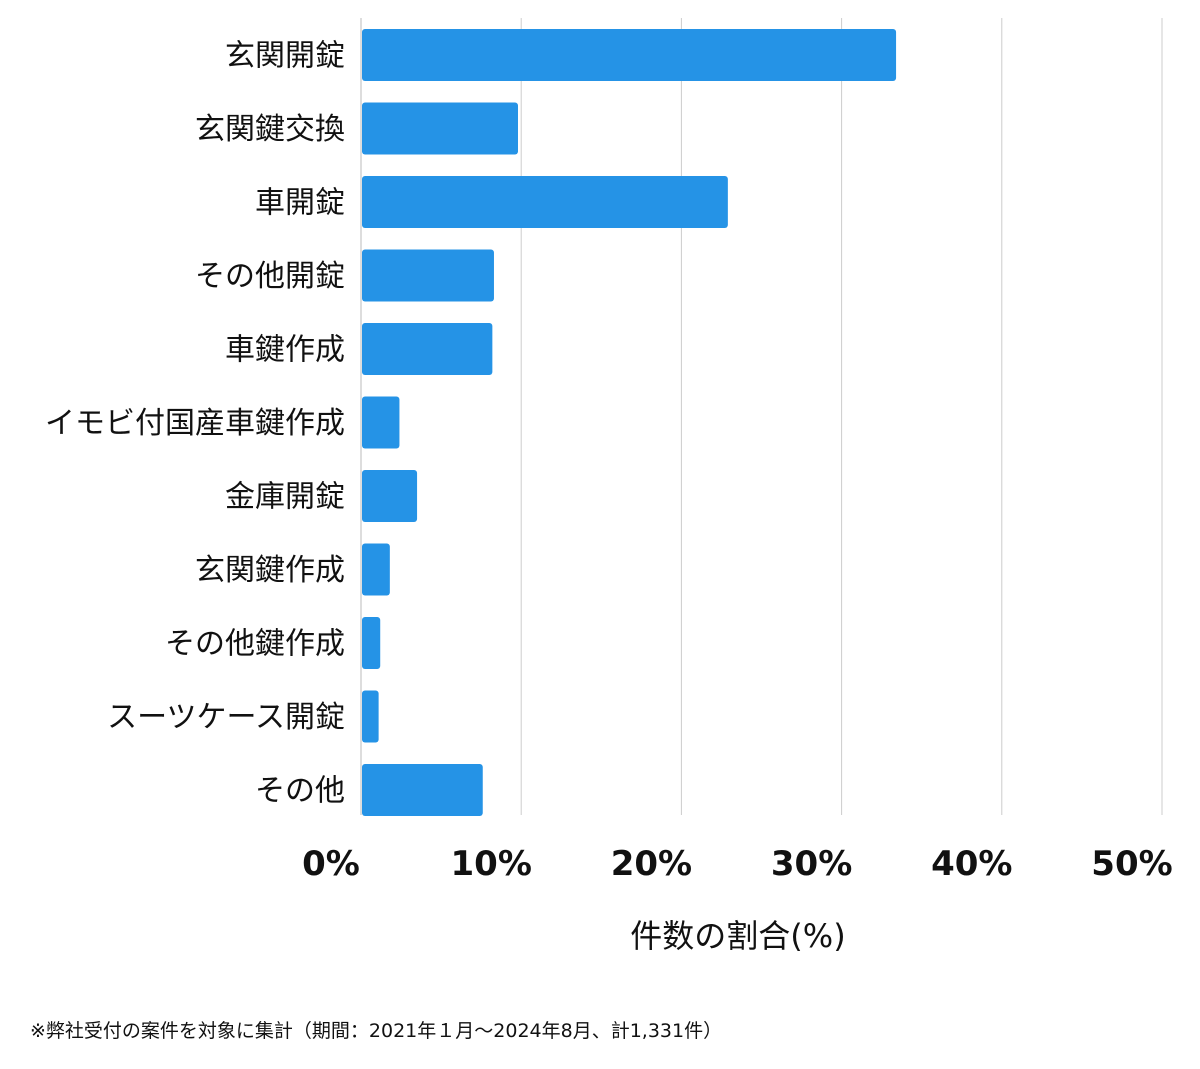 Image resolution: width=1200 pixels, height=1069 pixels. What do you see at coordinates (270, 570) in the screenshot?
I see `category-label: 玄関鍵作成` at bounding box center [270, 570].